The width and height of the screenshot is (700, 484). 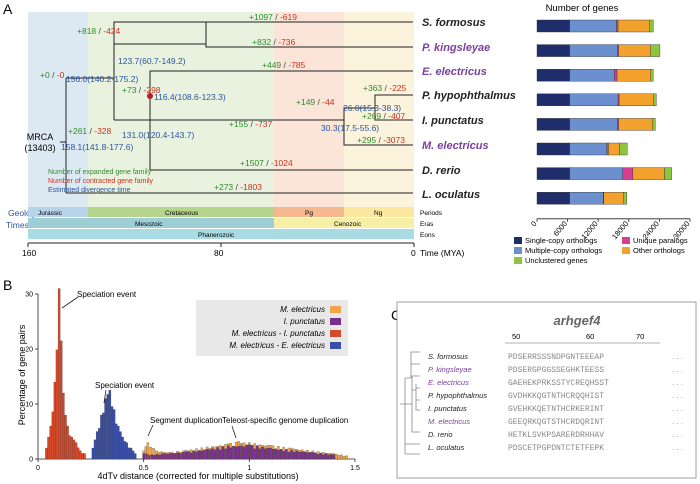 What do you see at coordinates (350, 128) in the screenshot?
I see `age-silu: 30.3(17.5-55.6)` at bounding box center [350, 128].